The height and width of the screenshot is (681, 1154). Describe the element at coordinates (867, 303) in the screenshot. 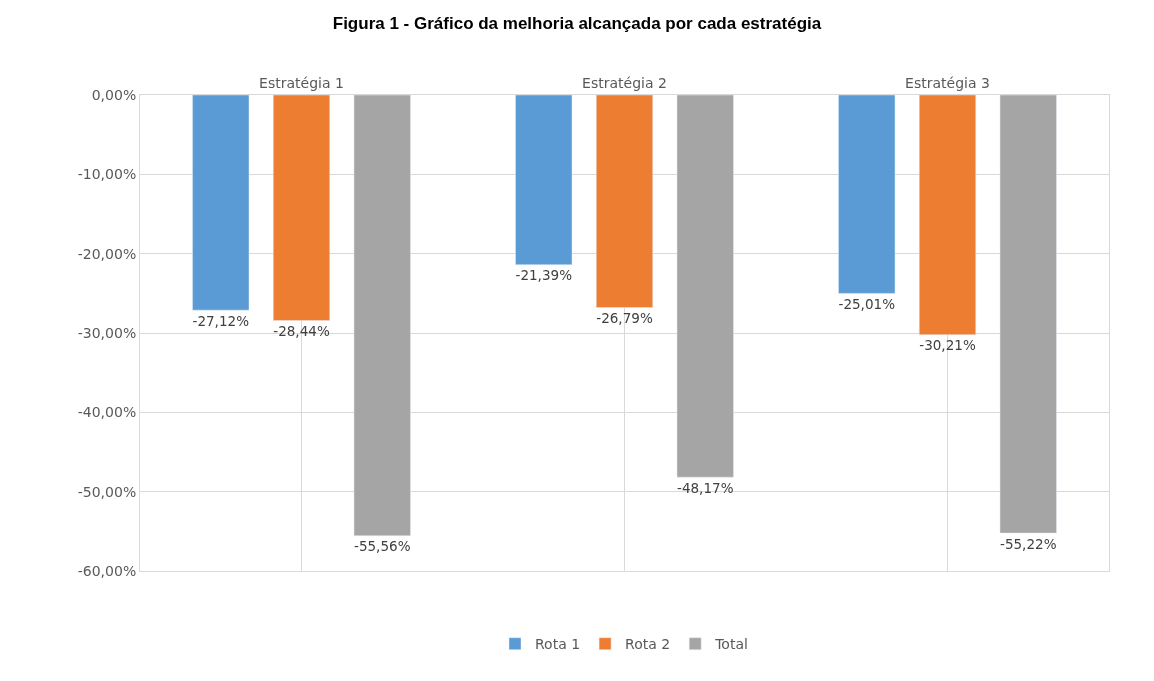

I see `data-label: -25,01%` at that location.